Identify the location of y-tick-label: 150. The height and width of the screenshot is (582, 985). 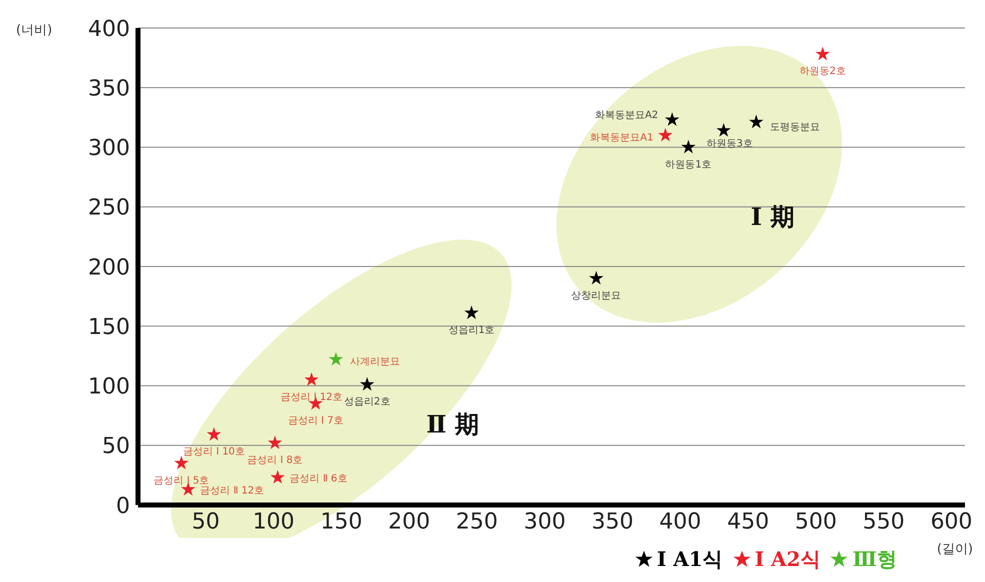
(109, 327).